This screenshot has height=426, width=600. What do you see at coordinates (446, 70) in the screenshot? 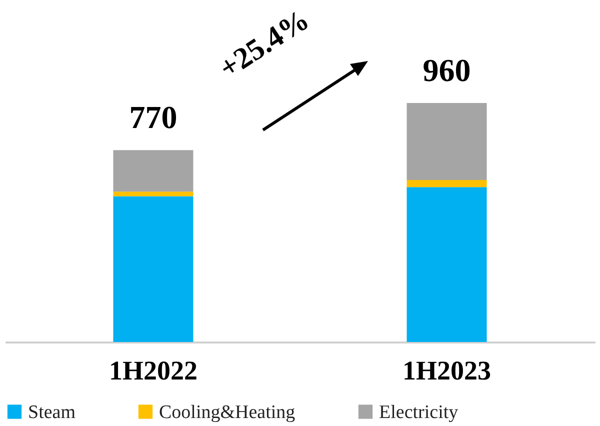
I see `annotation: 960` at bounding box center [446, 70].